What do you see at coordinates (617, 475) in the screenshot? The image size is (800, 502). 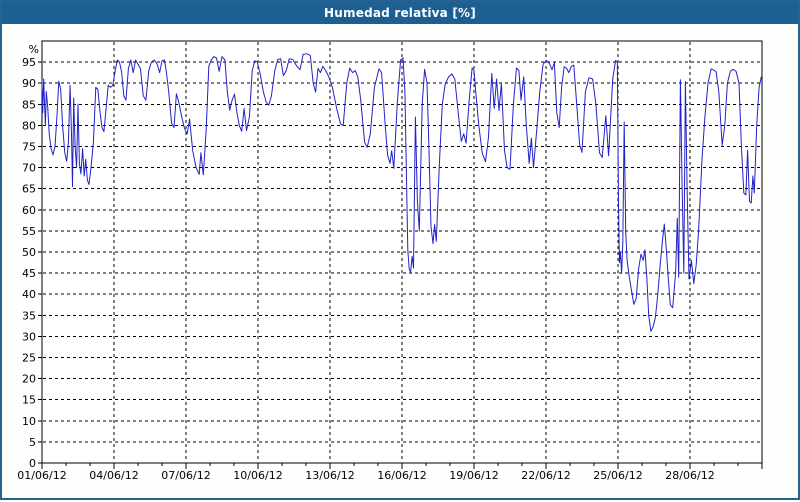 I see `x-tick-label: 25/06/12` at bounding box center [617, 475].